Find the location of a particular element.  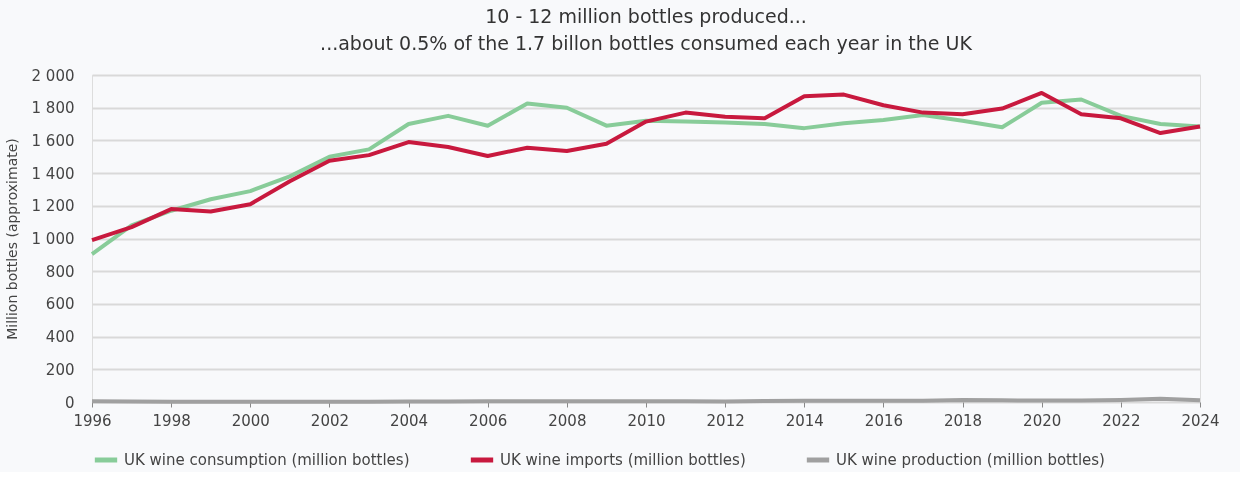

x-tick-label: 2002 is located at coordinates (330, 420).